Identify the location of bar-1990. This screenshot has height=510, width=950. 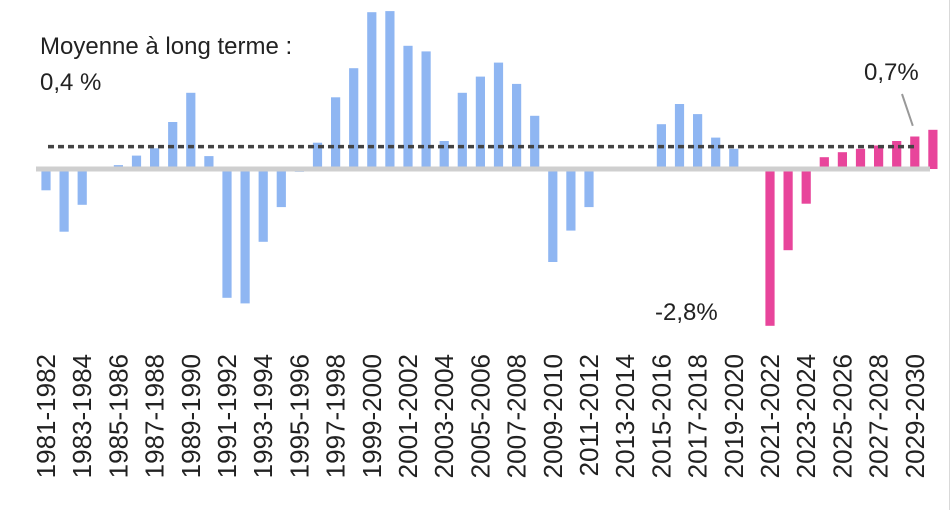
(209, 162).